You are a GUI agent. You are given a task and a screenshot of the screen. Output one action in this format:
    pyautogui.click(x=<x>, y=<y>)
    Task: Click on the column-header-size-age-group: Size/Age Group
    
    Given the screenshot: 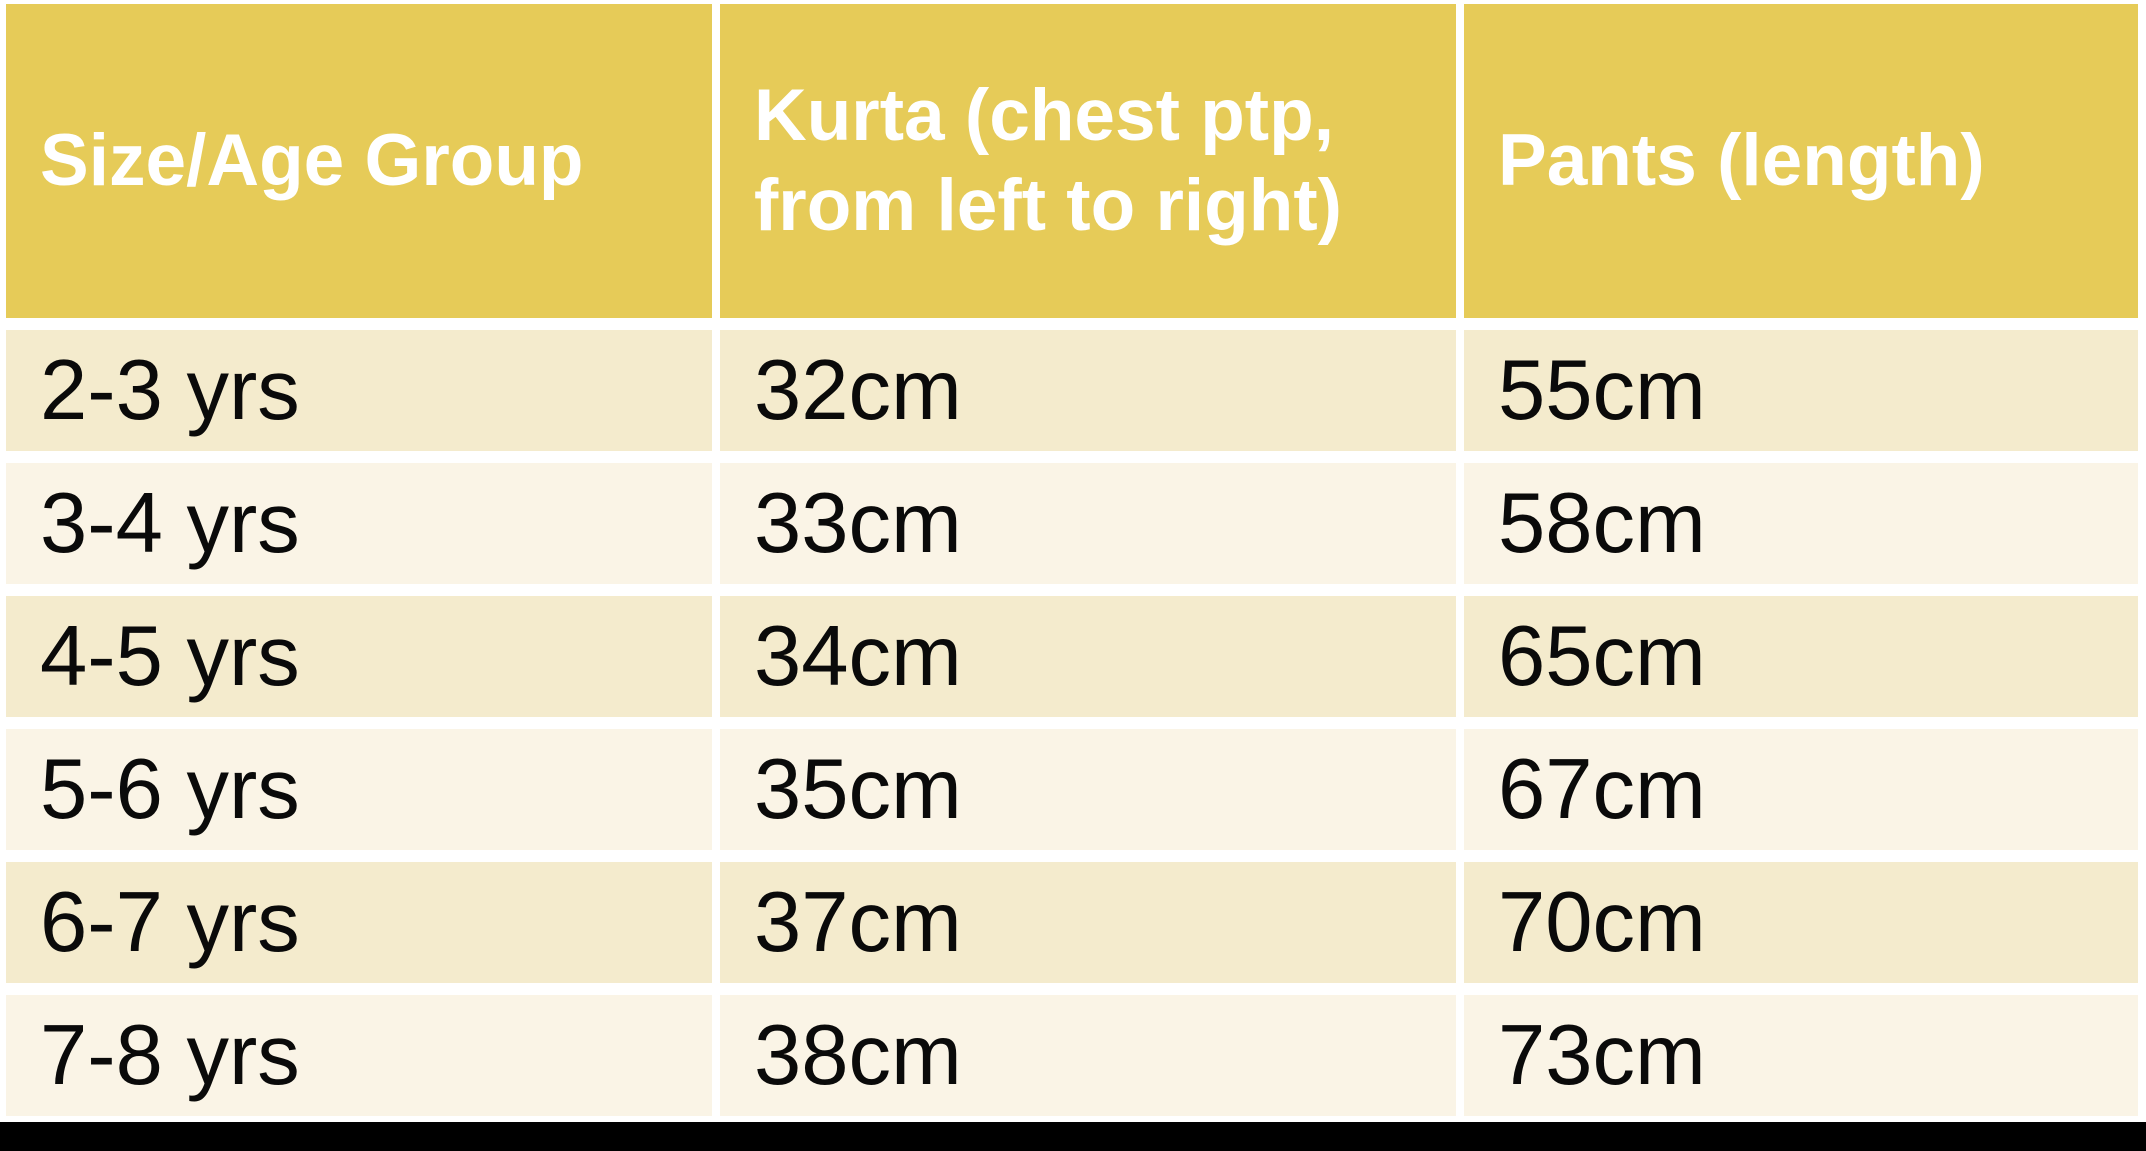 What is the action you would take?
    pyautogui.click(x=359, y=161)
    